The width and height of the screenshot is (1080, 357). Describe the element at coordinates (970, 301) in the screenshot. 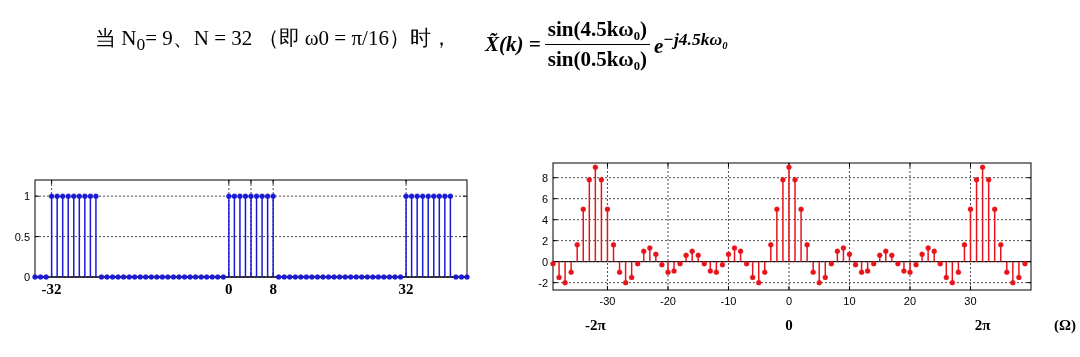

I see `x-tick-label: 30` at that location.